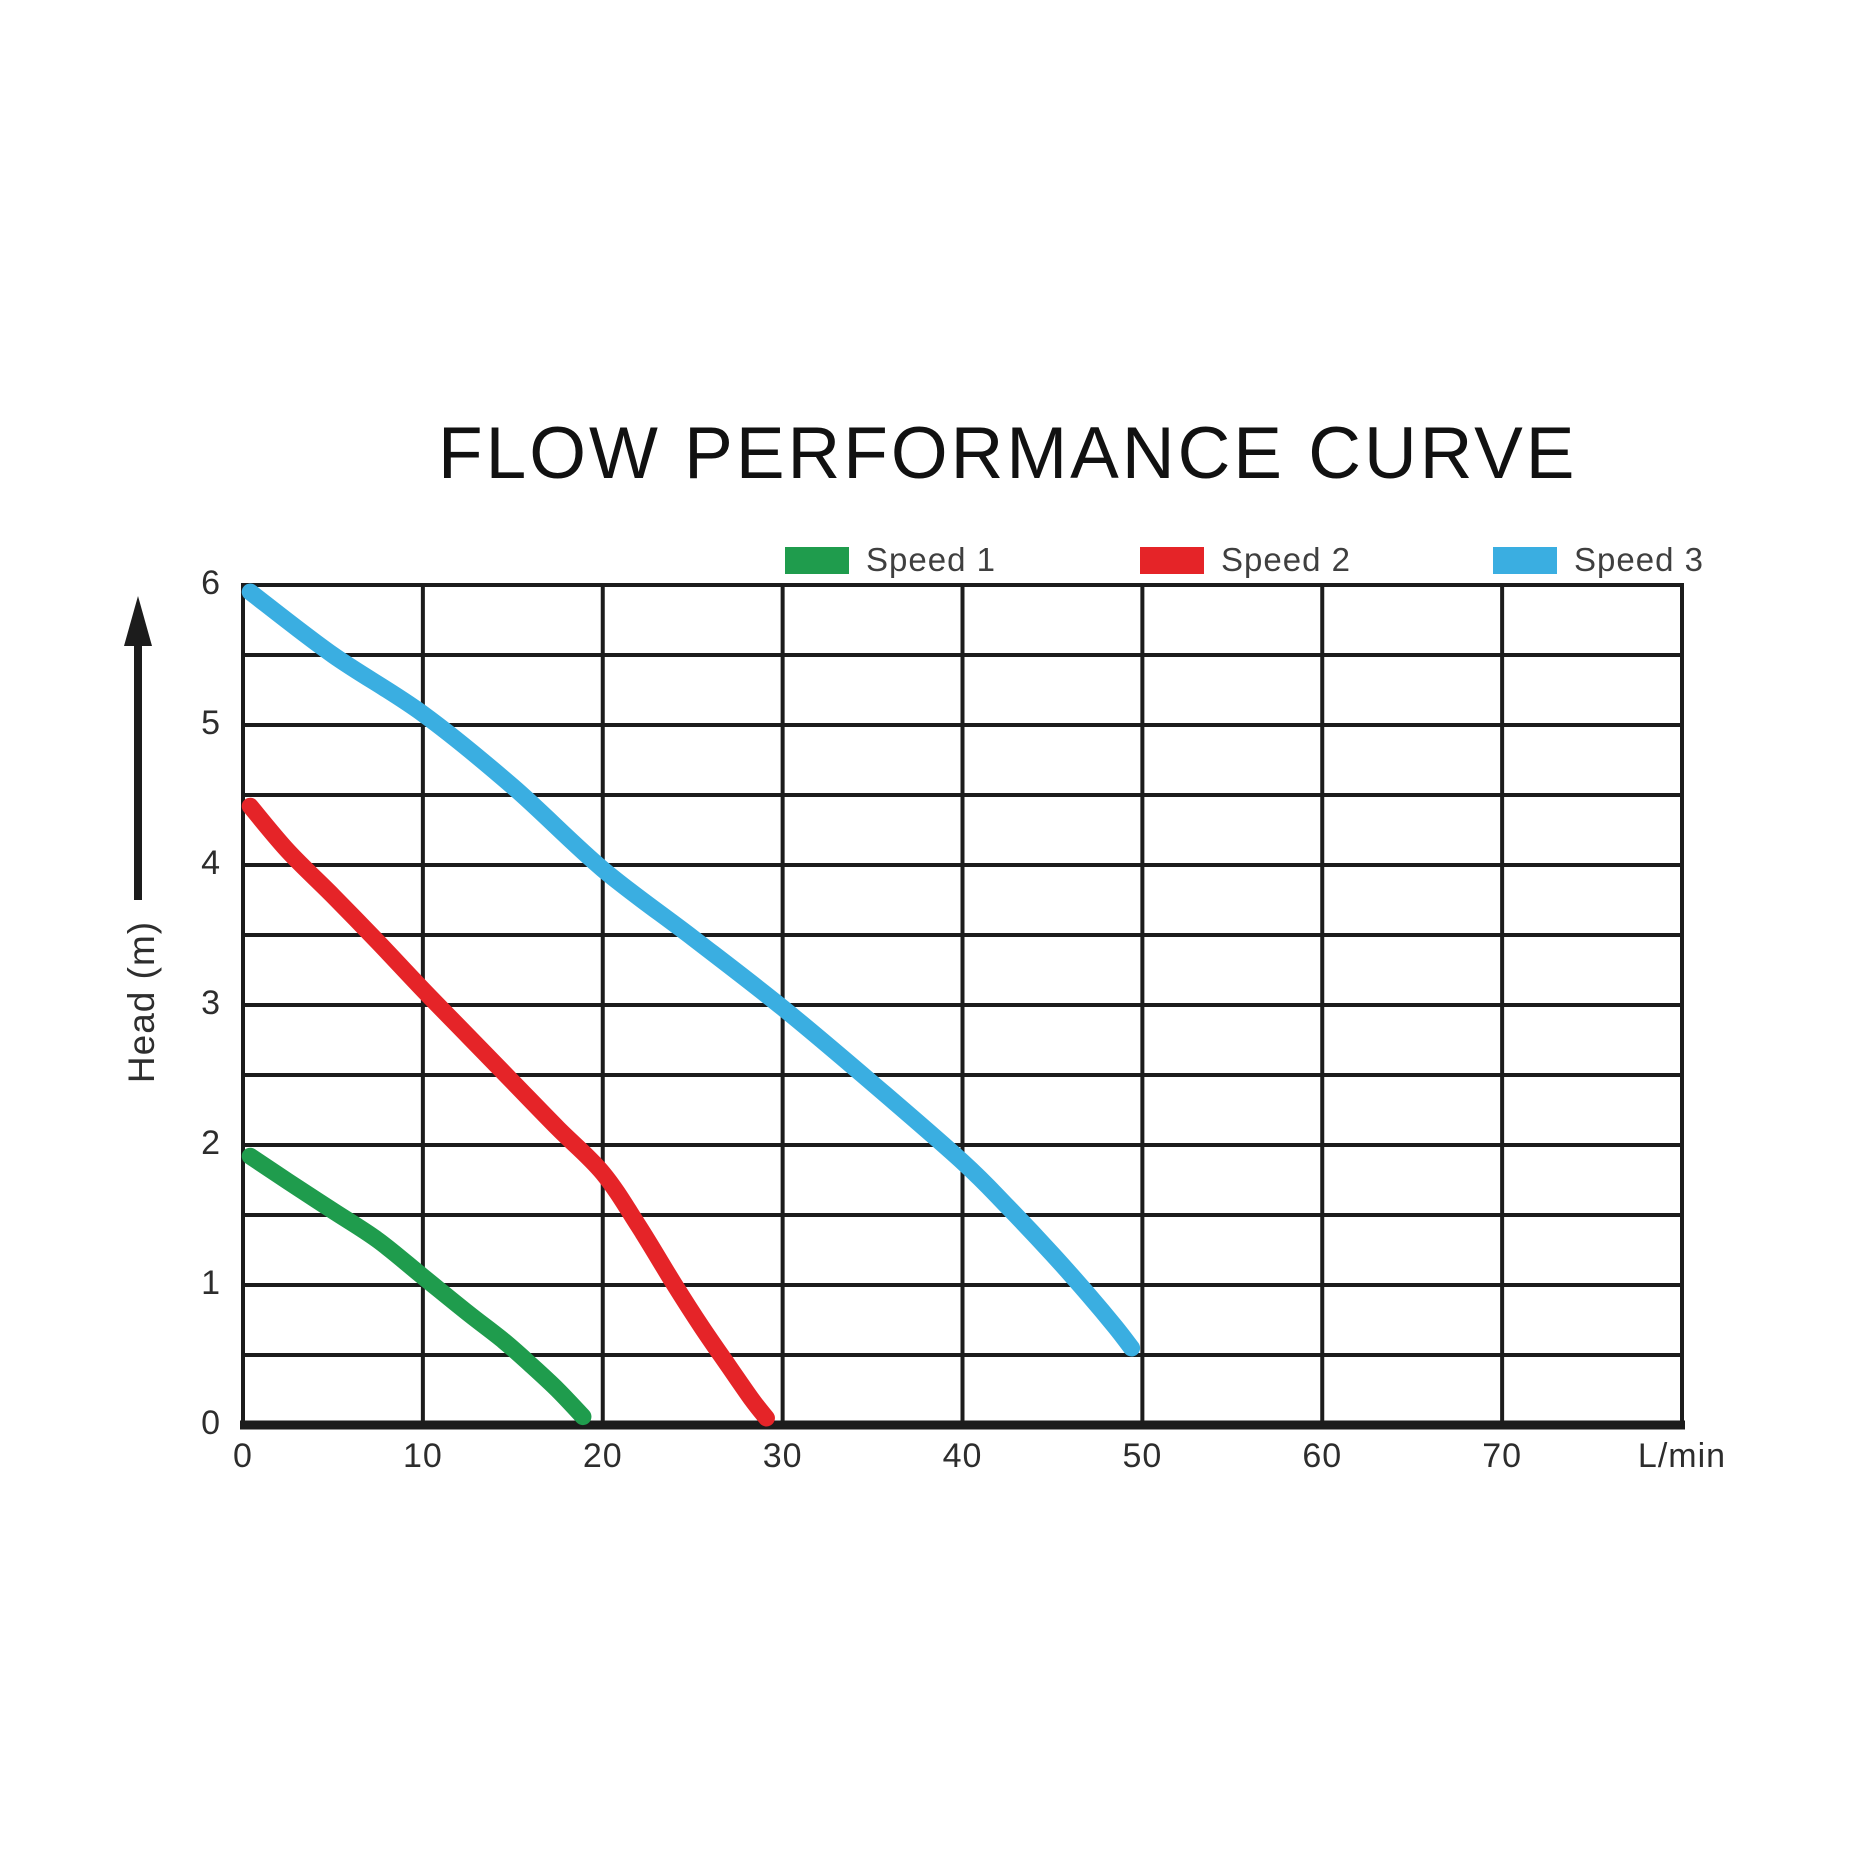  I want to click on chart-title: FLOW PERFORMANCE CURVE, so click(1008, 453).